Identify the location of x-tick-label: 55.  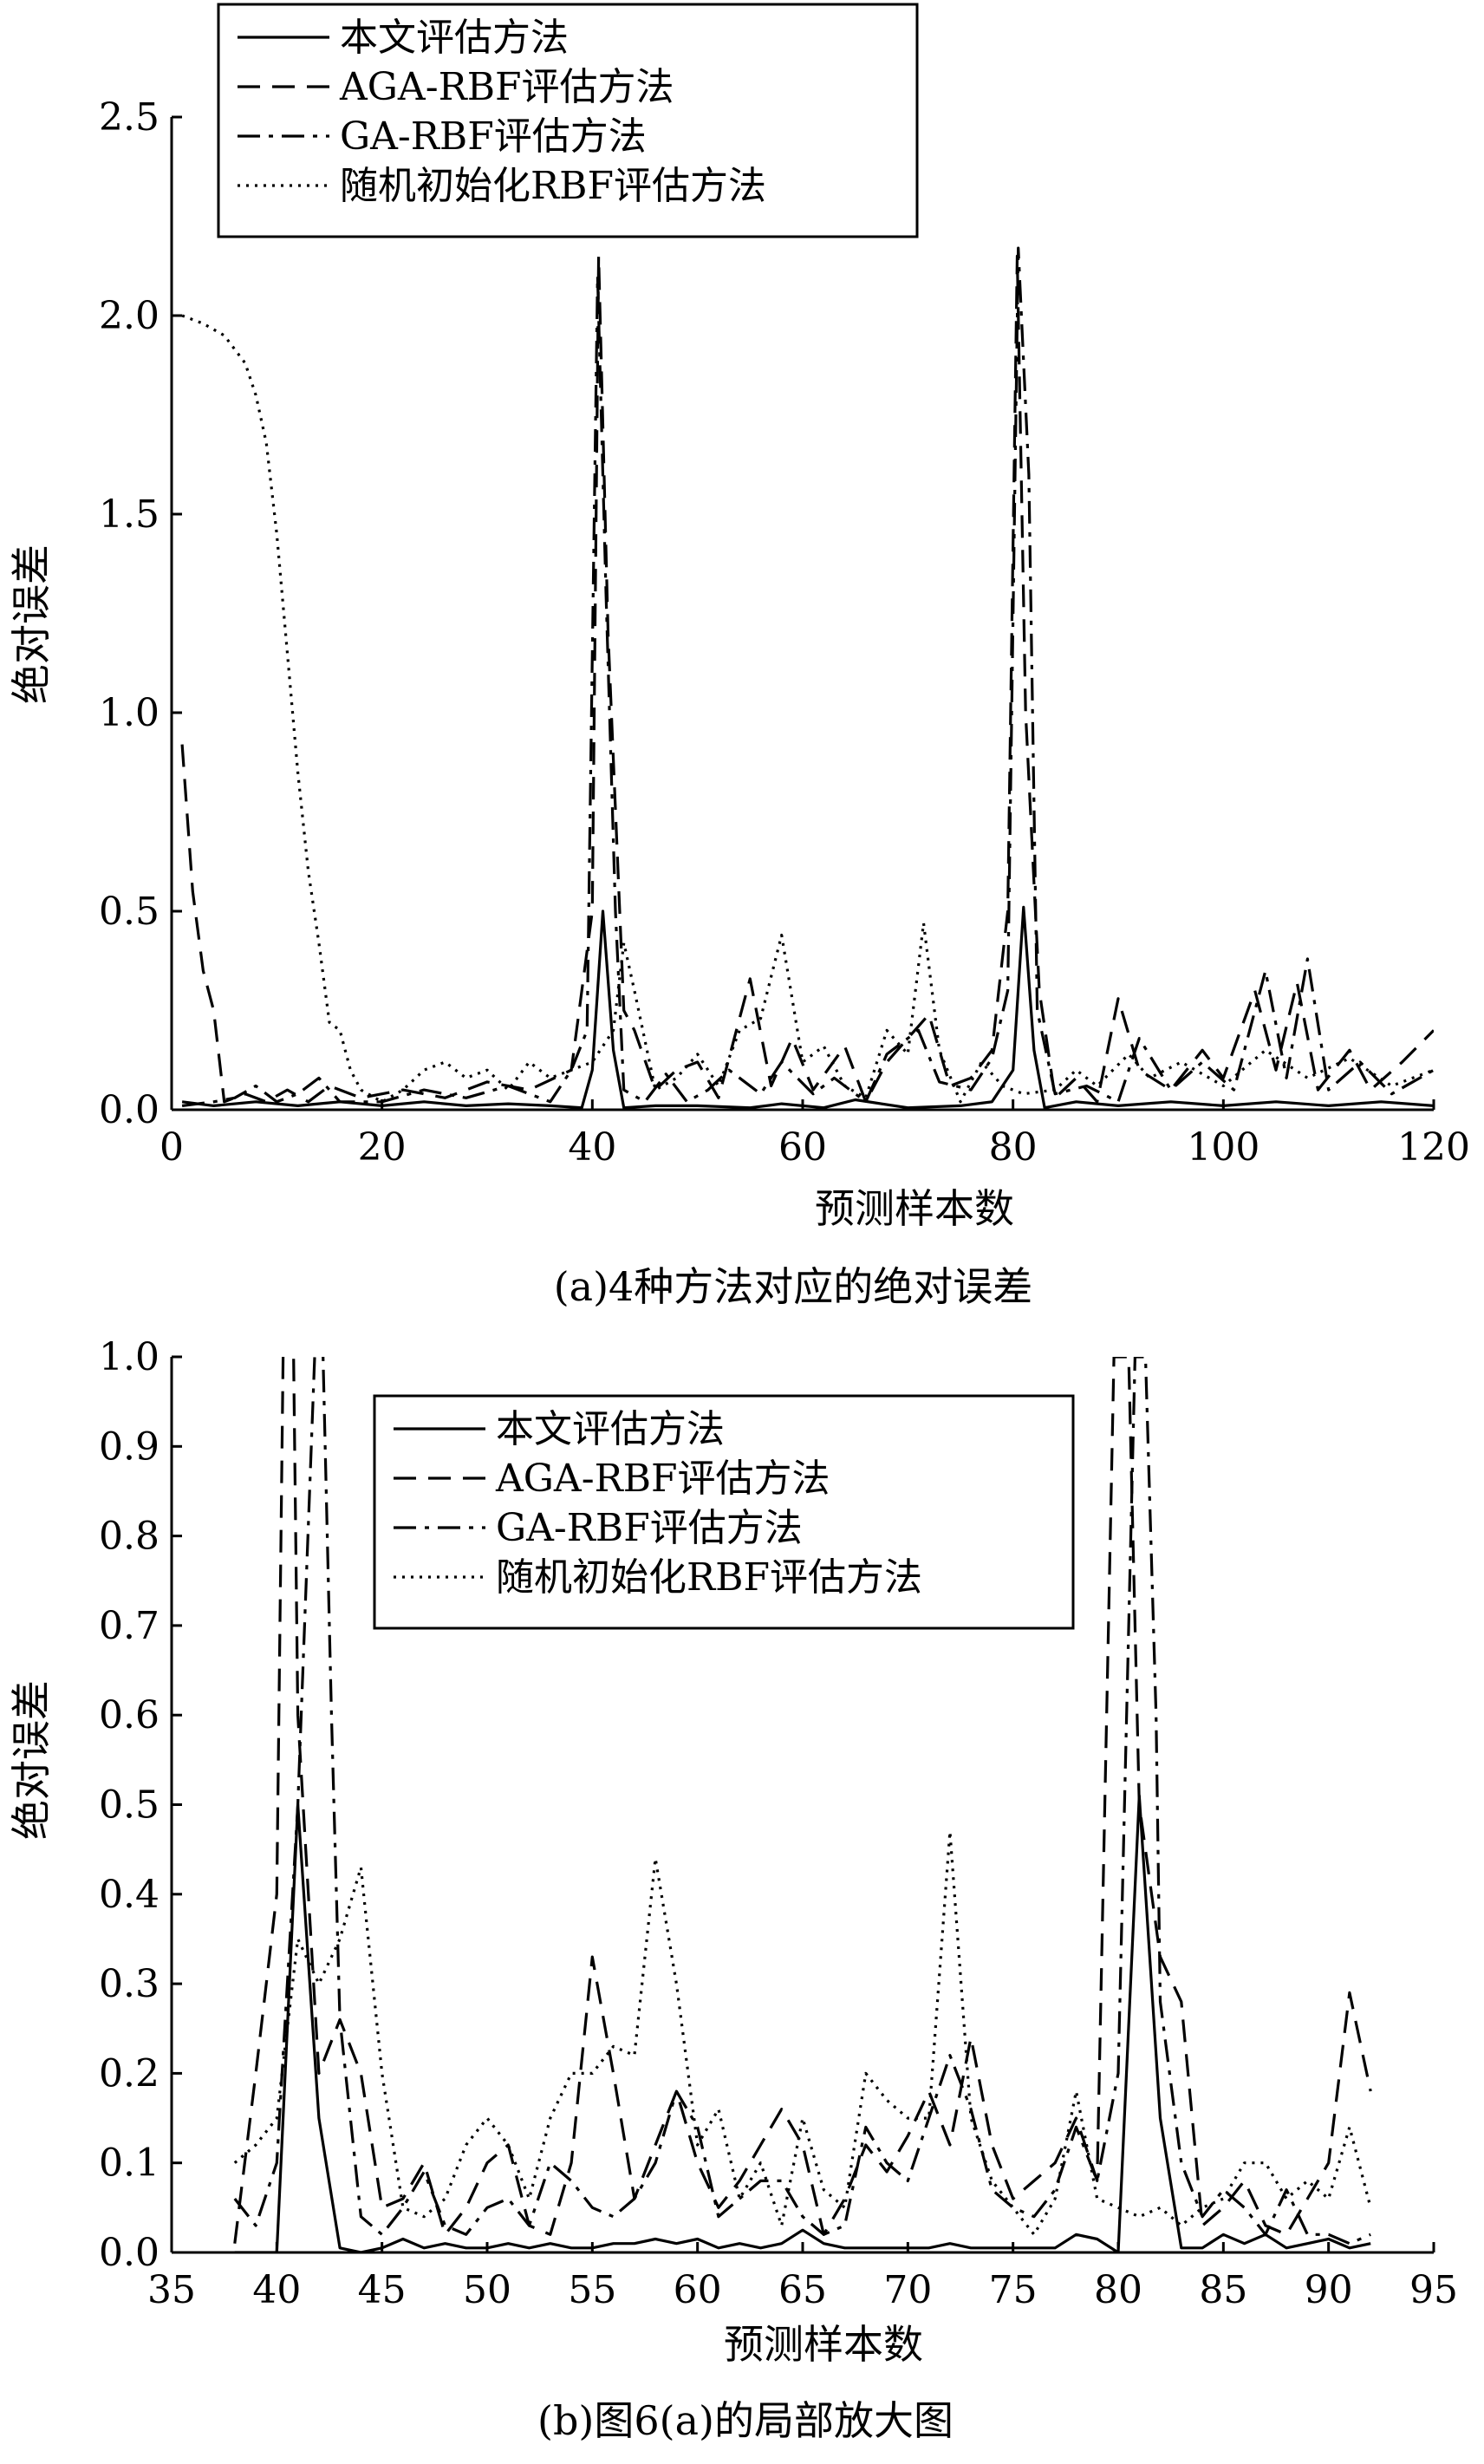
(592, 2290).